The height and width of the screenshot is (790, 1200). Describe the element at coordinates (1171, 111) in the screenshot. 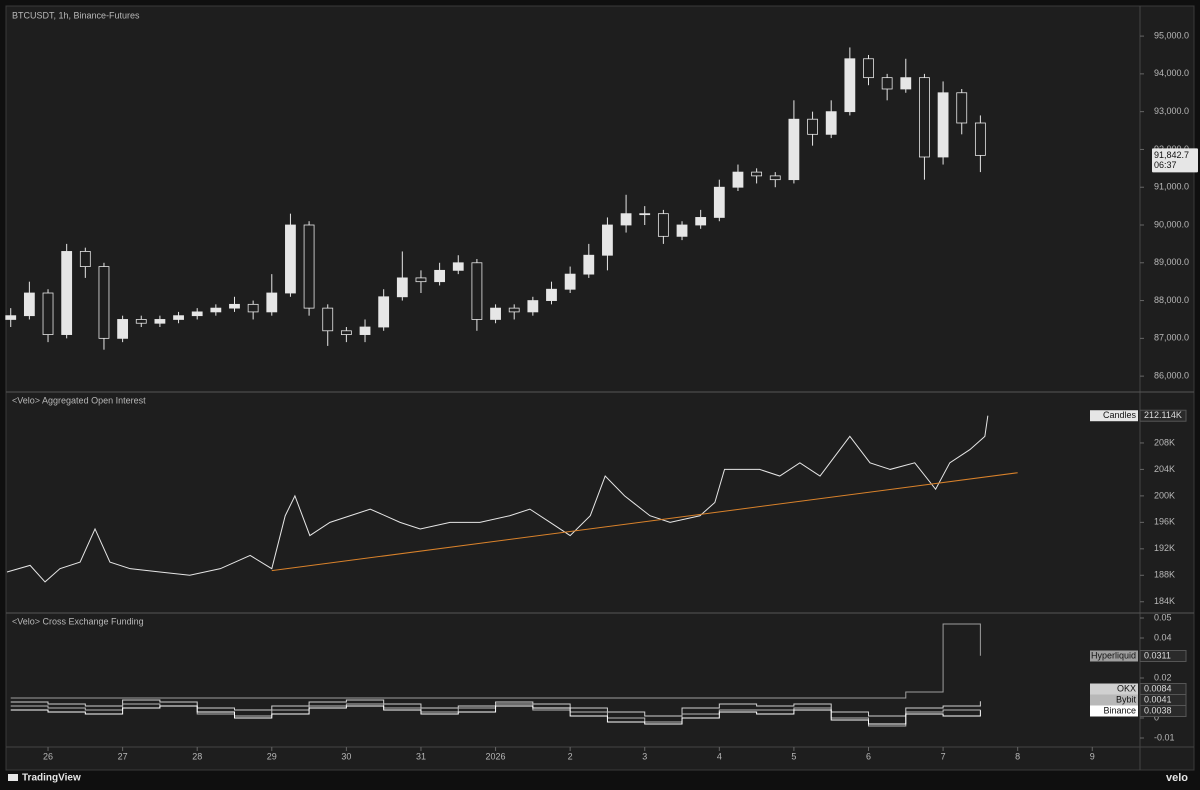

I see `y-tick-label: 93,000.0` at that location.